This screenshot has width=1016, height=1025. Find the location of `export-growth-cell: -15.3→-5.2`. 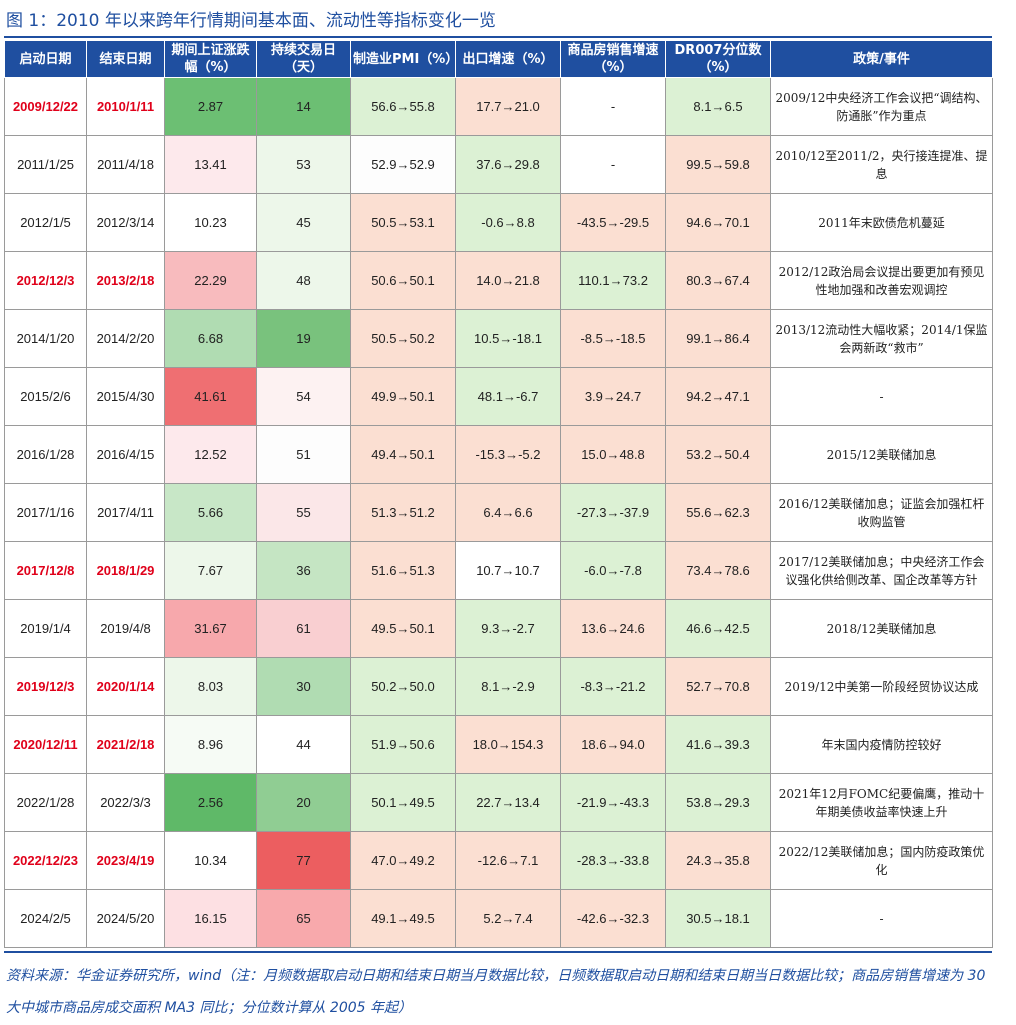

export-growth-cell: -15.3→-5.2 is located at coordinates (508, 454).